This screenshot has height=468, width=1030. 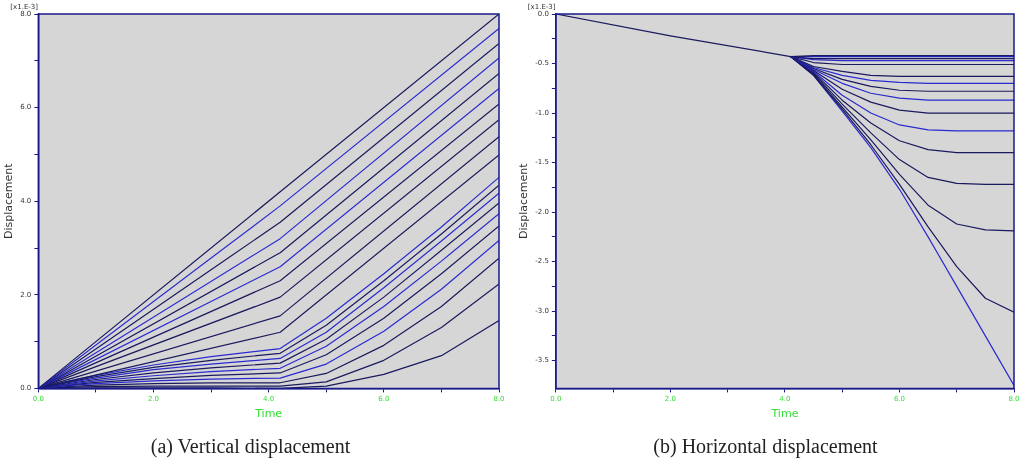 I want to click on text: (a) Vertical displacement, so click(x=250, y=447).